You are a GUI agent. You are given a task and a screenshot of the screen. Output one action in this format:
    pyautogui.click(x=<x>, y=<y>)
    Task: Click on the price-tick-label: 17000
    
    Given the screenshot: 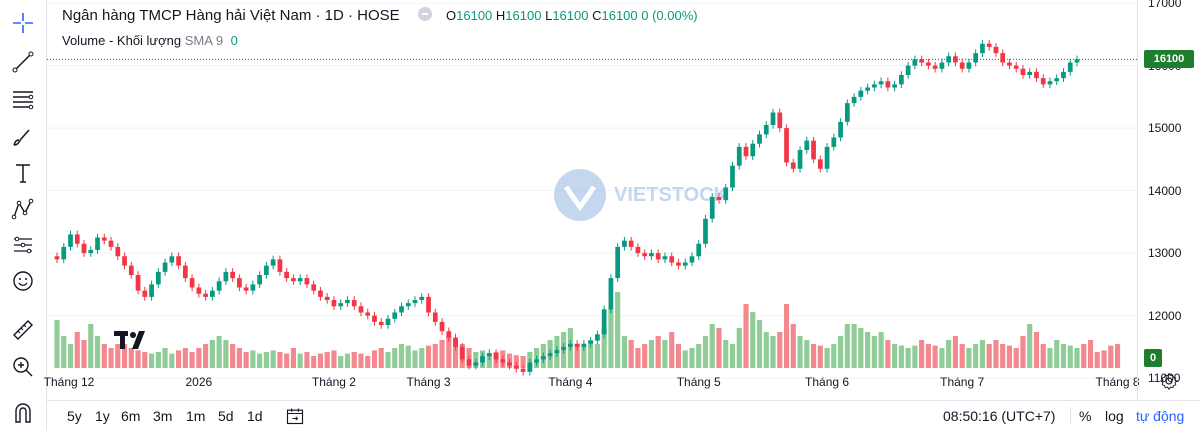 What is the action you would take?
    pyautogui.click(x=1165, y=5)
    